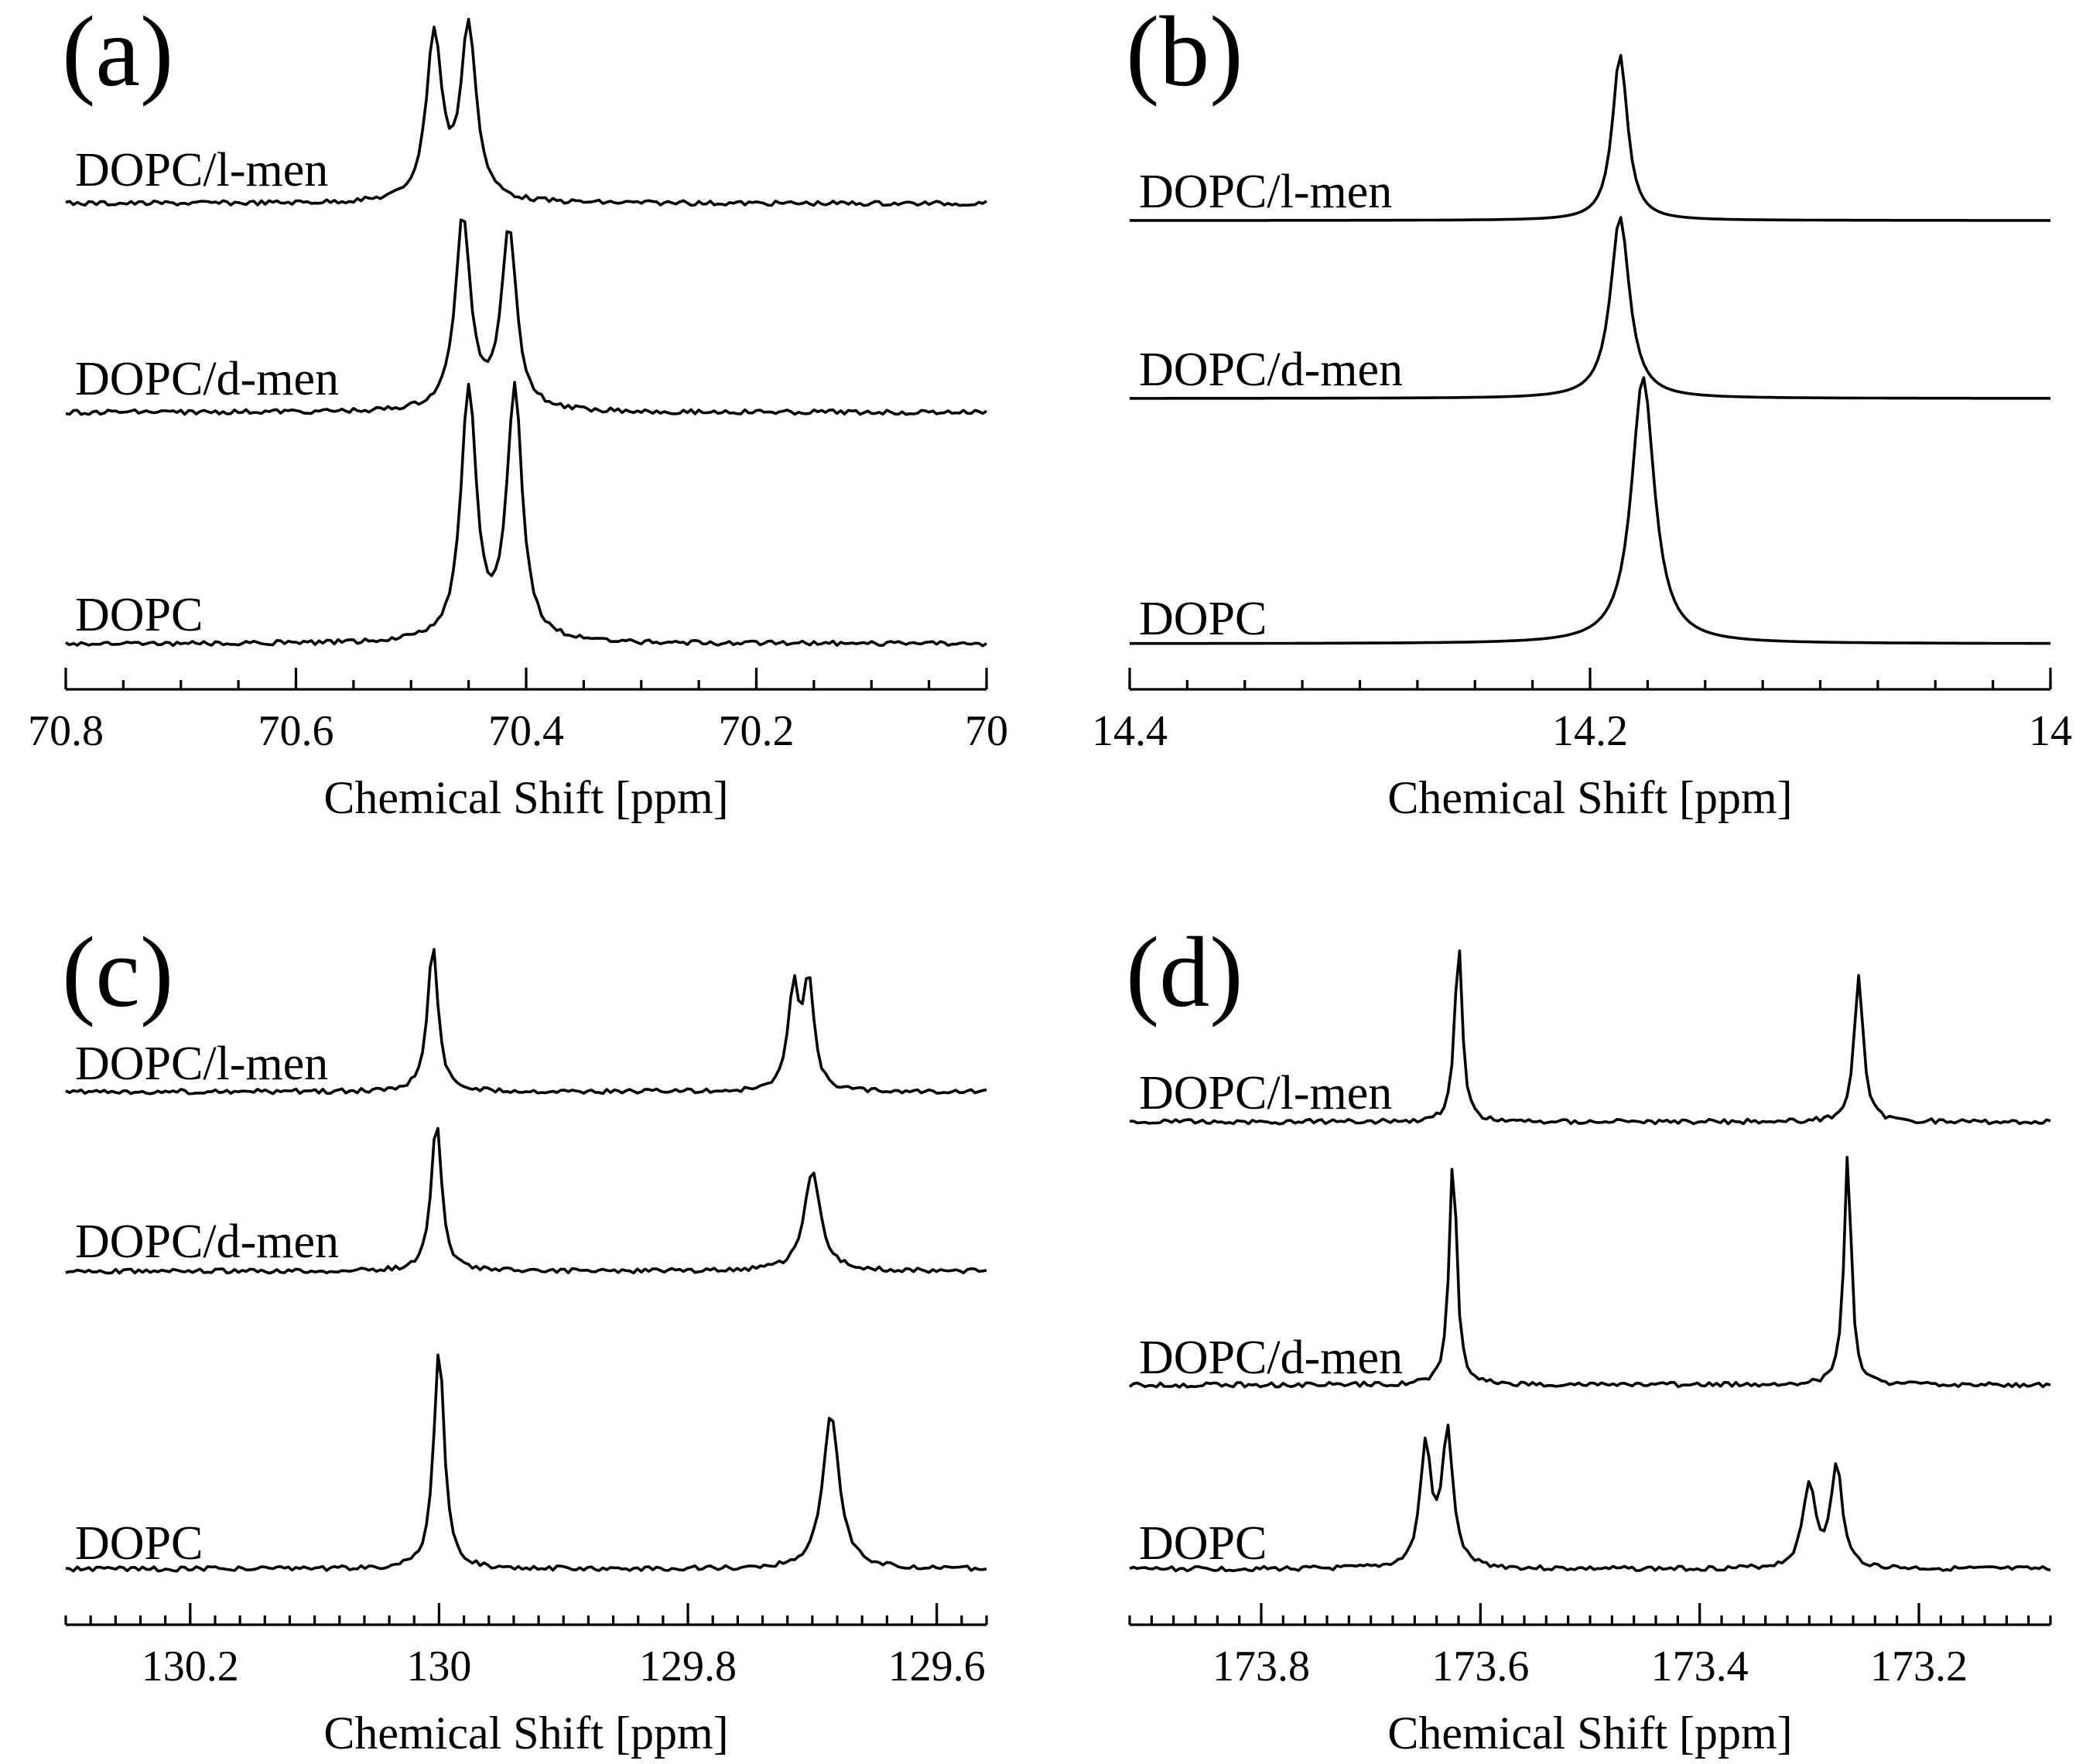 The width and height of the screenshot is (2093, 1764). I want to click on tick-label: 173.2, so click(1919, 1666).